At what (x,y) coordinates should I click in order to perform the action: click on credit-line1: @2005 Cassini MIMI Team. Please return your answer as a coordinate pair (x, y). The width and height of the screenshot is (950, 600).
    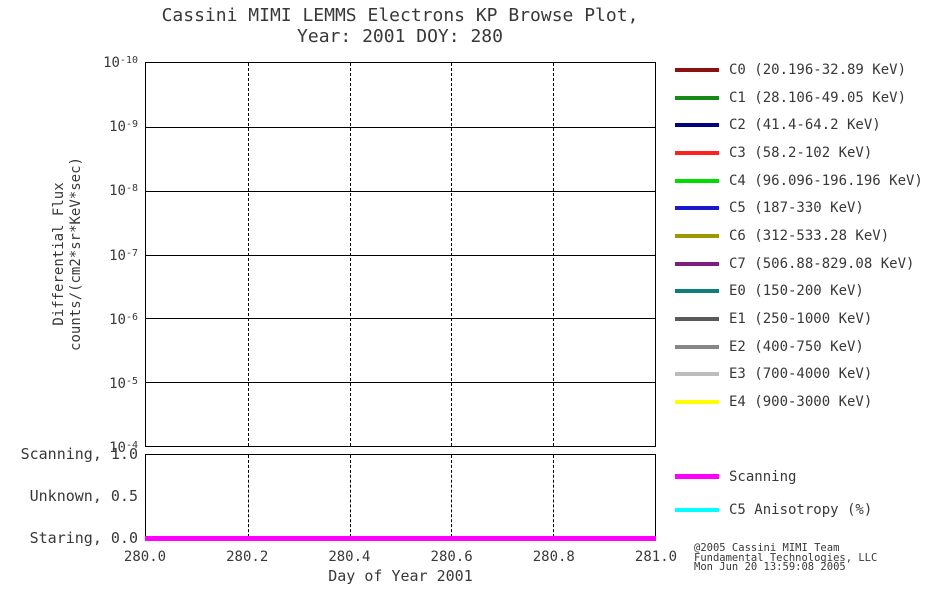
    Looking at the image, I should click on (767, 548).